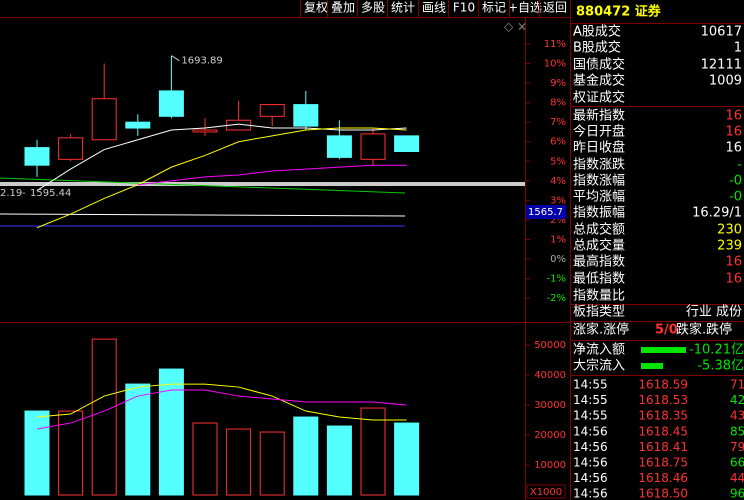 The width and height of the screenshot is (744, 500). Describe the element at coordinates (729, 230) in the screenshot. I see `row-value: 230` at that location.